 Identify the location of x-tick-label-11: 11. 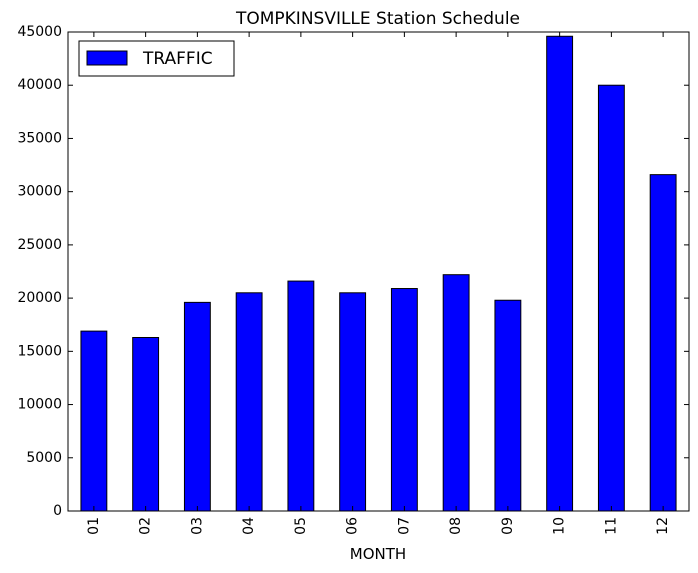
(611, 526).